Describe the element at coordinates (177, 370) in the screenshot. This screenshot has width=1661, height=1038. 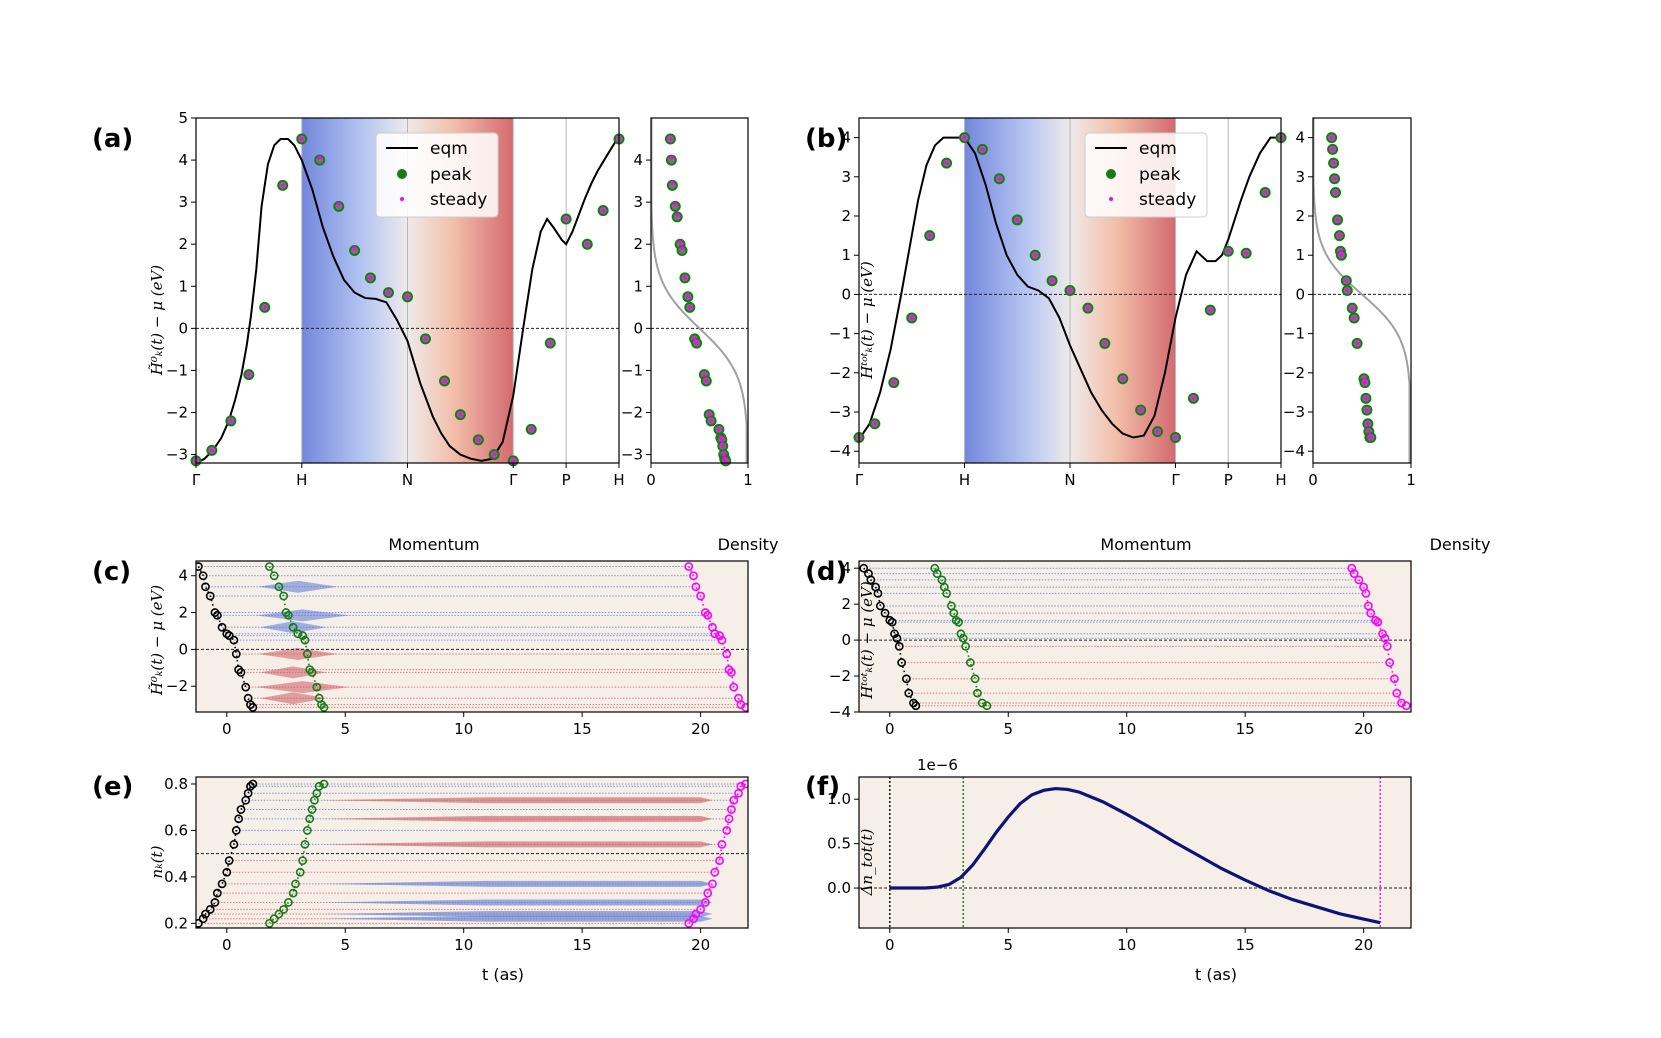
I see `ytick-label-a-2: −1` at that location.